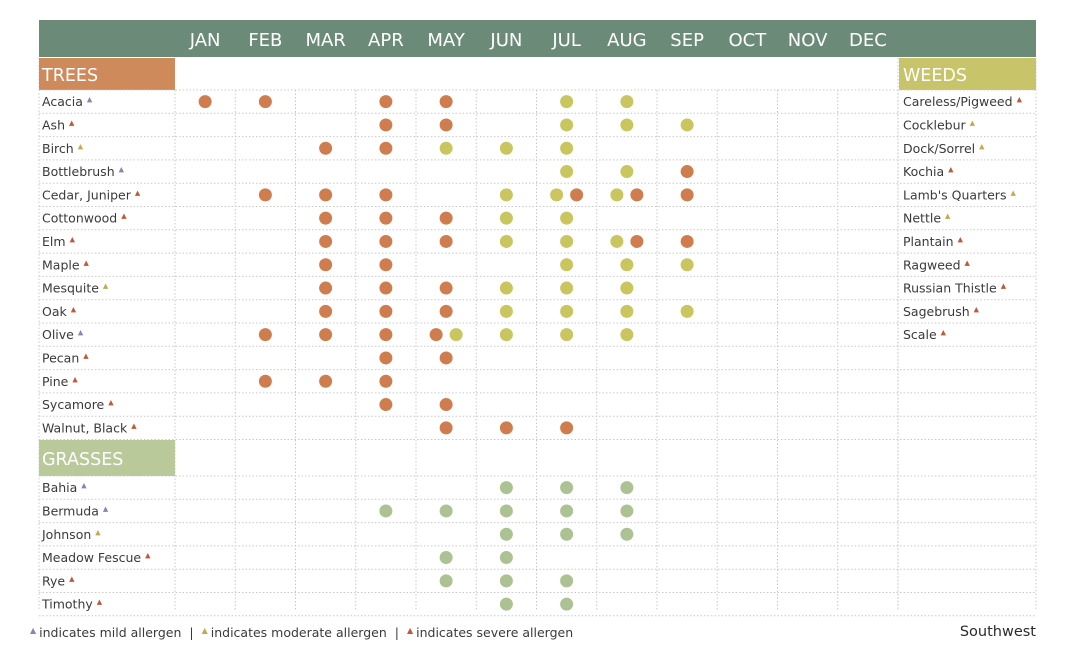  What do you see at coordinates (566, 40) in the screenshot?
I see `month-label-jul: JUL` at bounding box center [566, 40].